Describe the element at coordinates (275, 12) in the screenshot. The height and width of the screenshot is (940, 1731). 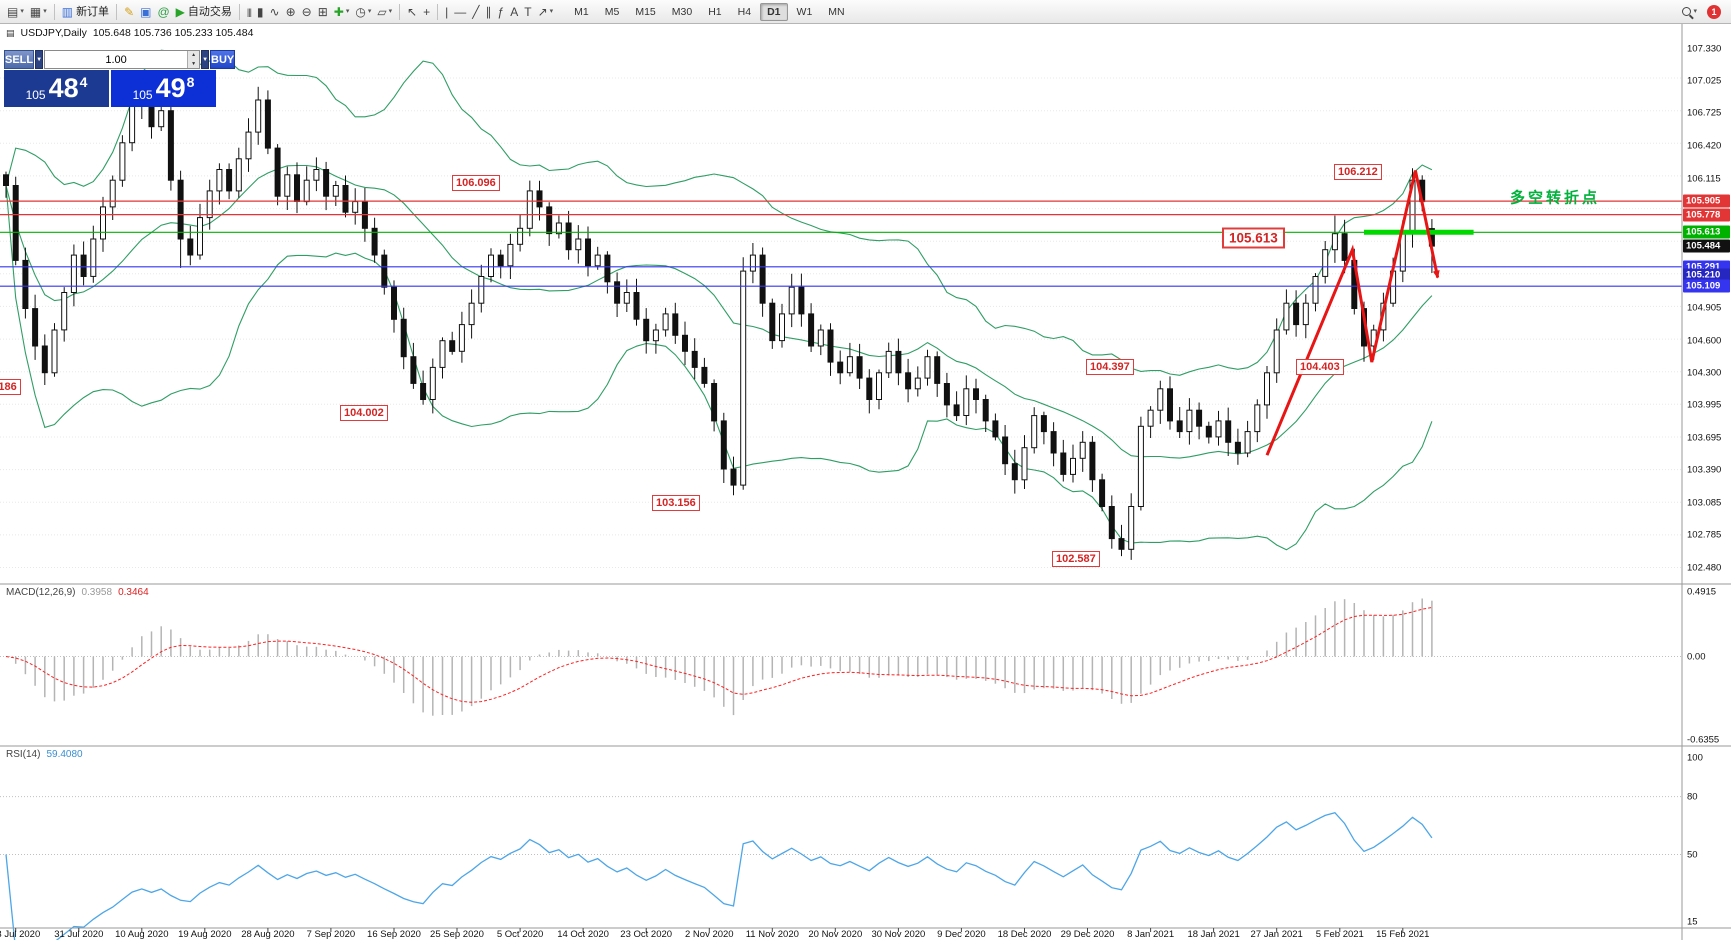
I see `line-chart-button: ∿` at that location.